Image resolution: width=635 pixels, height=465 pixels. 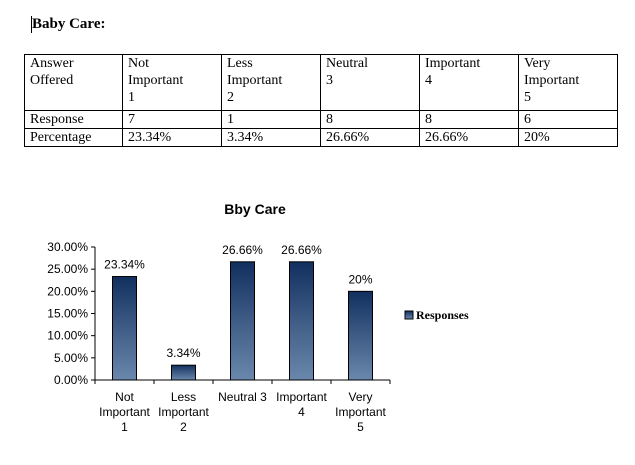 What do you see at coordinates (124, 265) in the screenshot?
I see `data-label: 23.34%` at bounding box center [124, 265].